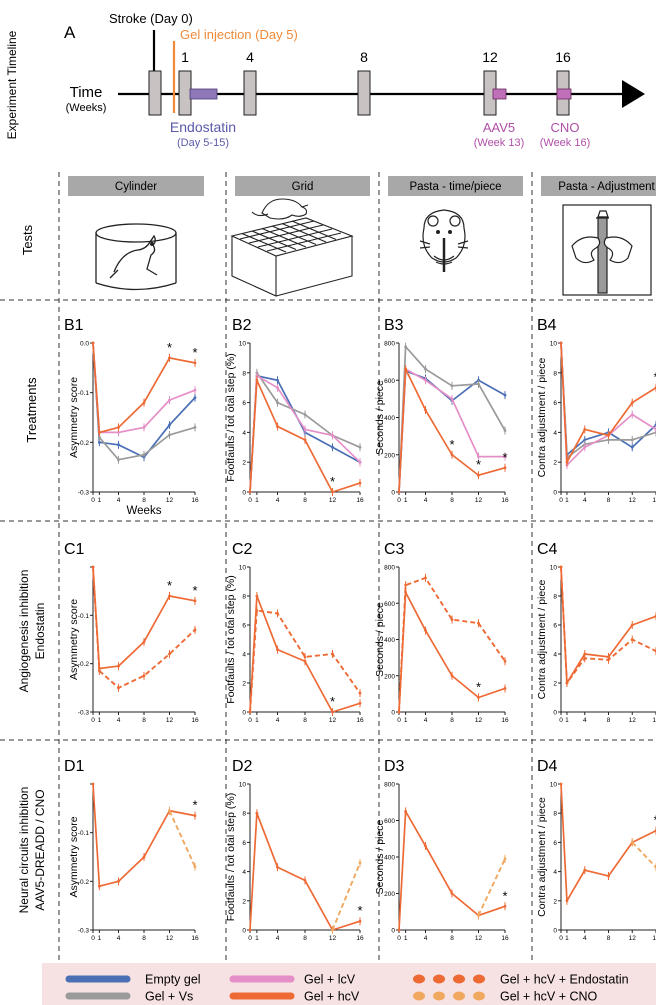 This screenshot has height=1005, width=656. I want to click on panel-label: C4, so click(547, 549).